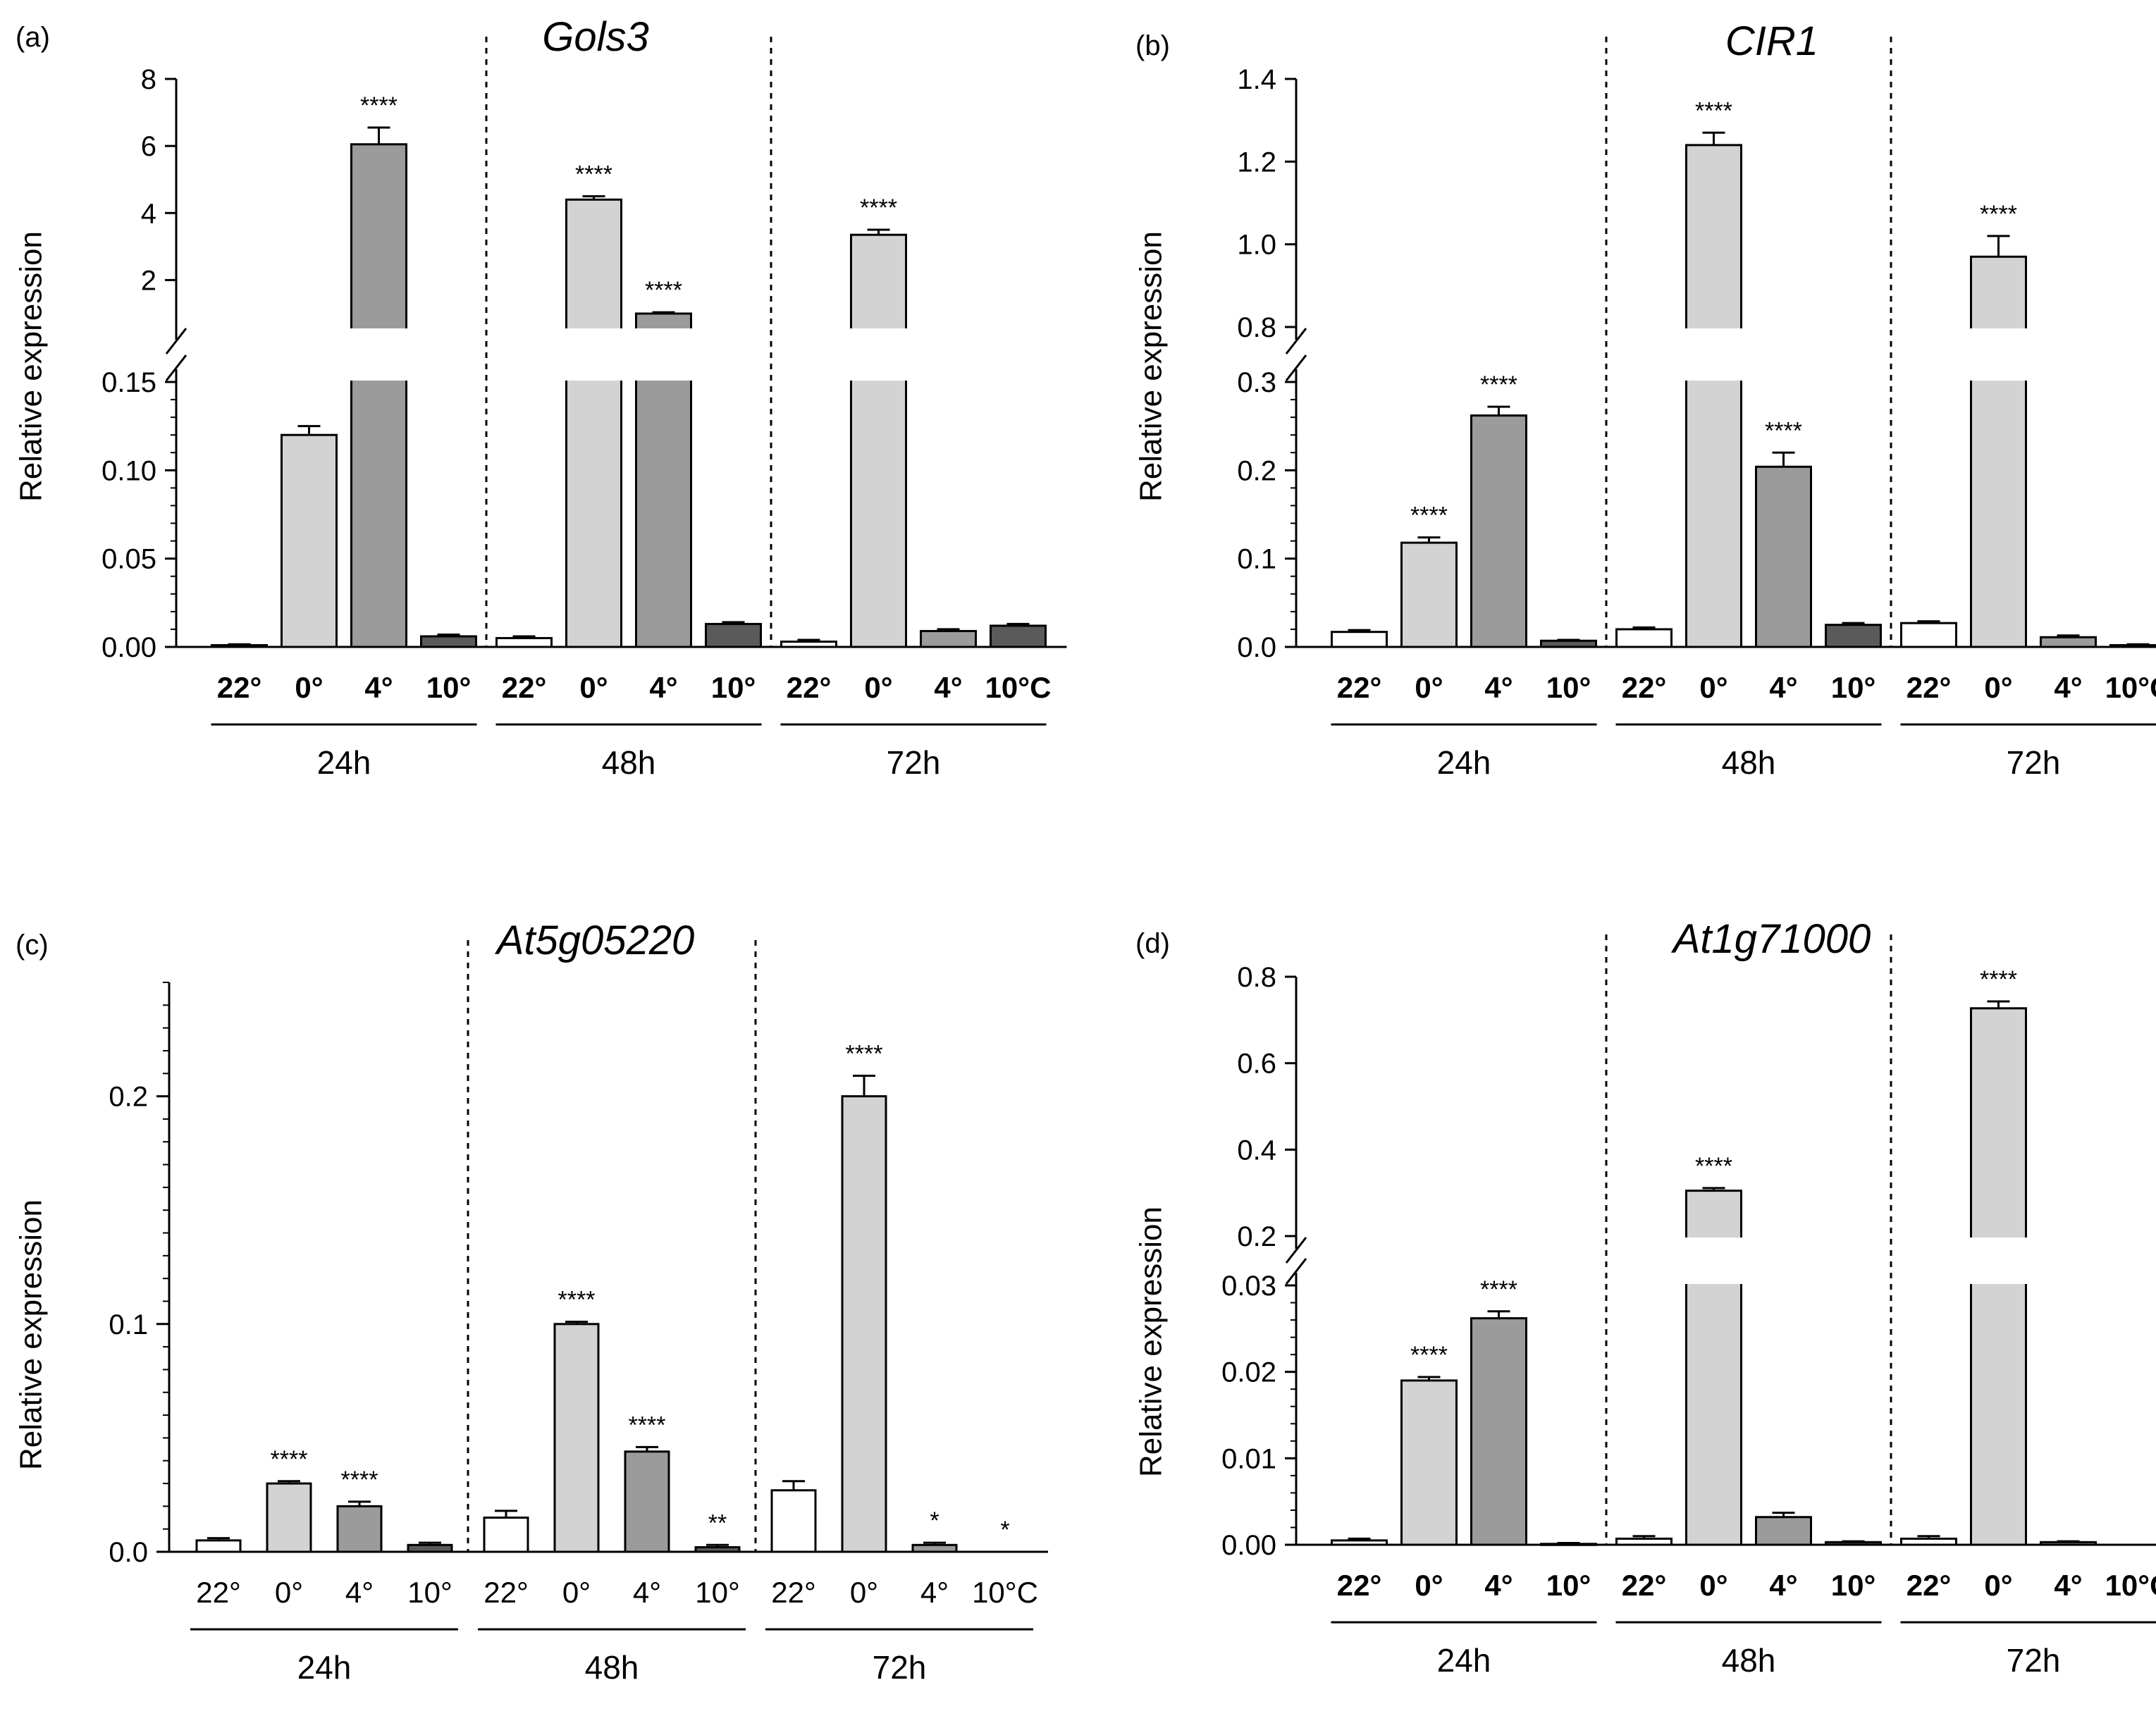 This screenshot has height=1716, width=2156. I want to click on y-tick-label: 0.03, so click(1248, 1287).